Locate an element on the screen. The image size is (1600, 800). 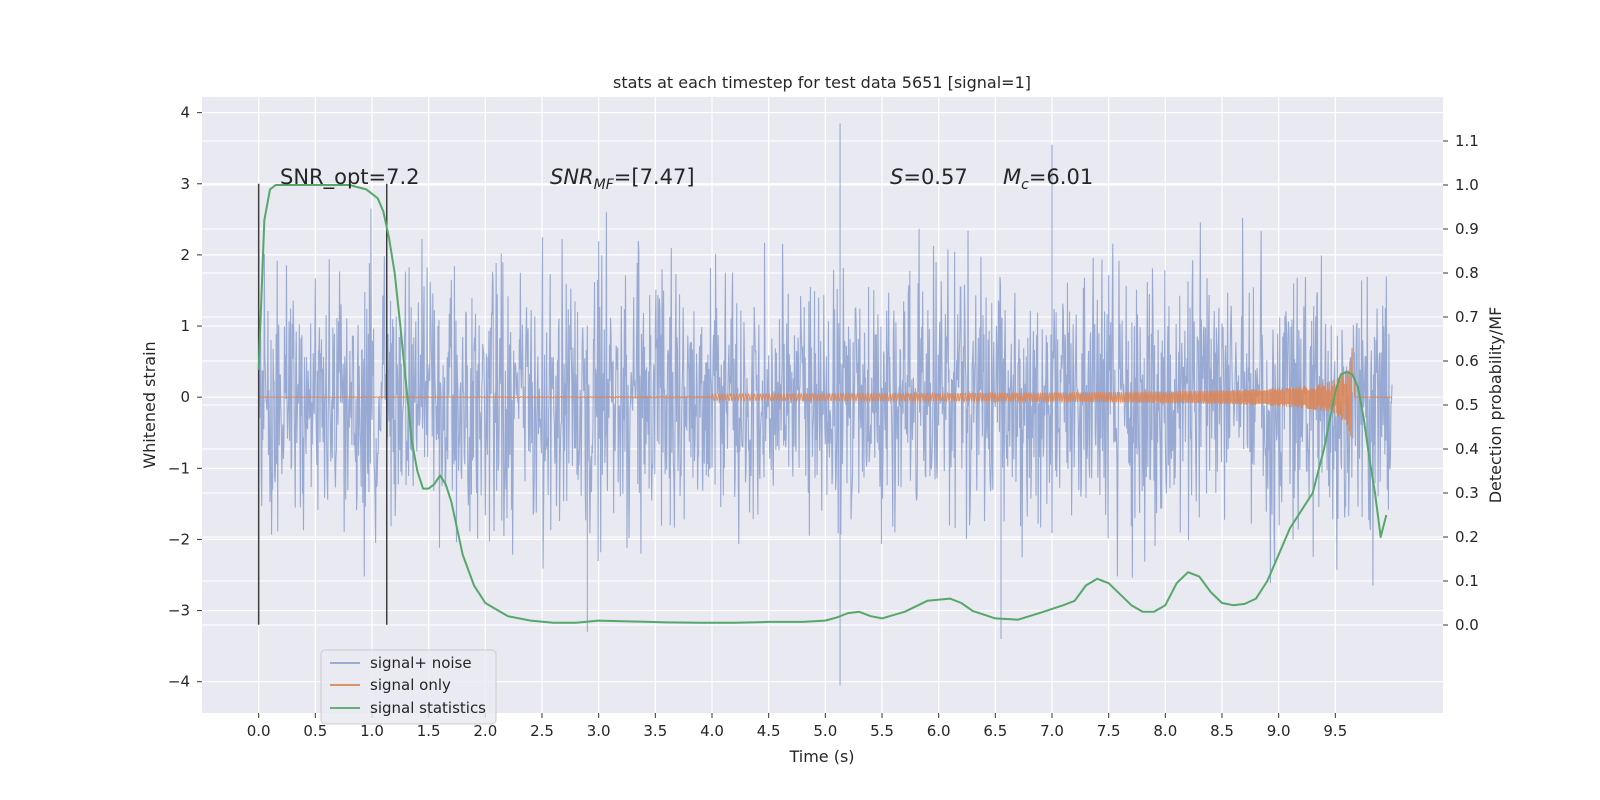
x-tick-label: 0.0 is located at coordinates (259, 731).